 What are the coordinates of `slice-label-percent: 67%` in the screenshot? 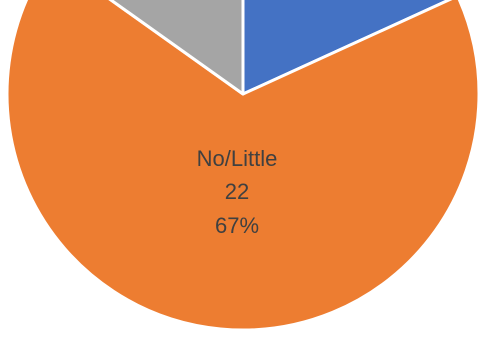 It's located at (237, 225).